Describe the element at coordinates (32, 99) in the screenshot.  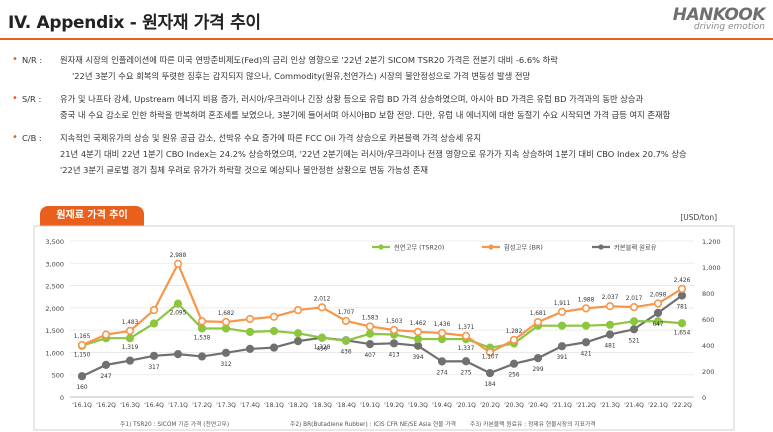
I see `bullet-tag: S/R :` at that location.